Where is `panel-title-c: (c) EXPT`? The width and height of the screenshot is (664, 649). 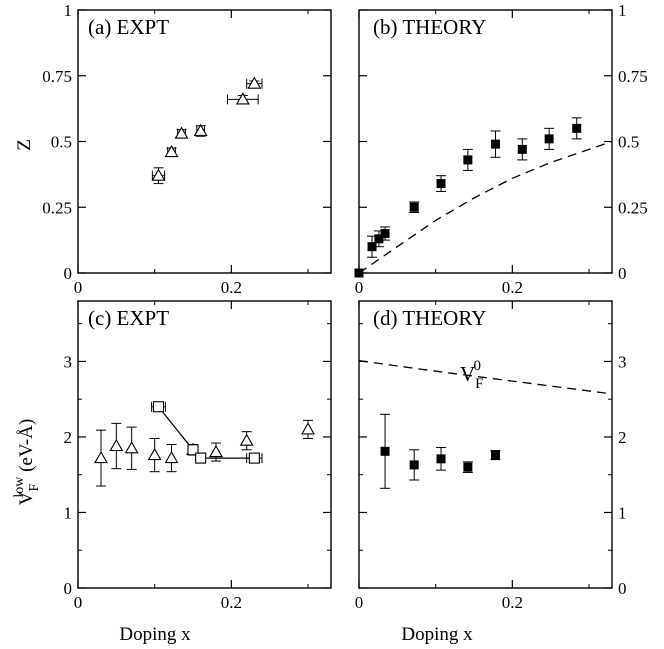 panel-title-c: (c) EXPT is located at coordinates (128, 318).